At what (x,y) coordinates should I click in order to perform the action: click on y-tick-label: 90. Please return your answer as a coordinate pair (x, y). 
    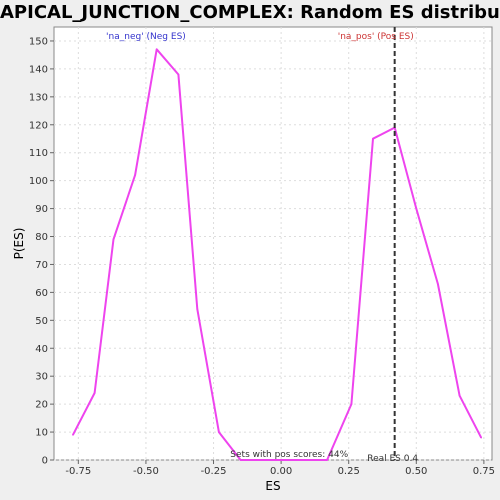
    Looking at the image, I should click on (41, 209).